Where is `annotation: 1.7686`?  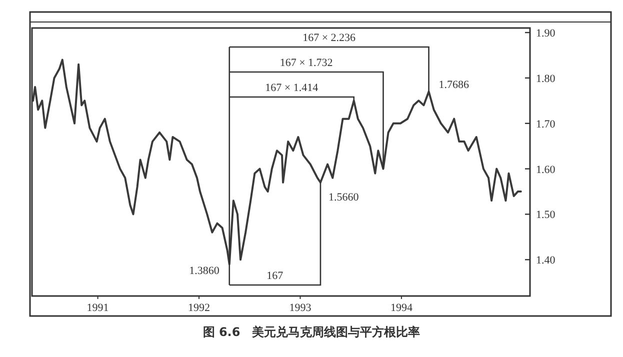
annotation: 1.7686 is located at coordinates (454, 85).